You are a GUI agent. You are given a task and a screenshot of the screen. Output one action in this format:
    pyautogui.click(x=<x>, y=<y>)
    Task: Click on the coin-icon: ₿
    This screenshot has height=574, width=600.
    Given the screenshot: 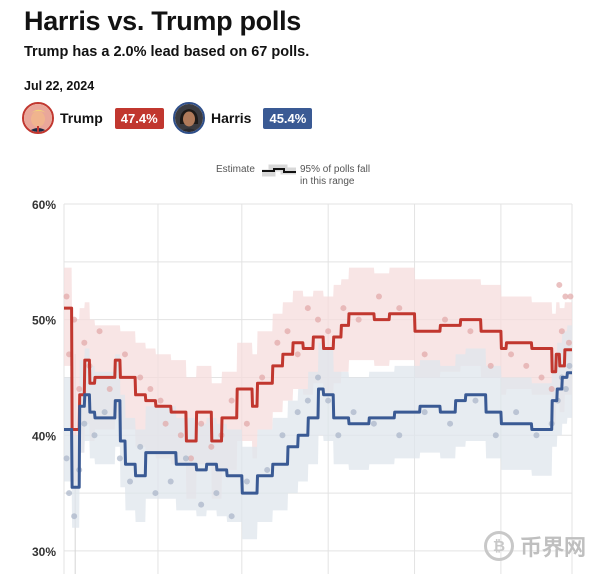 What is the action you would take?
    pyautogui.click(x=498, y=546)
    